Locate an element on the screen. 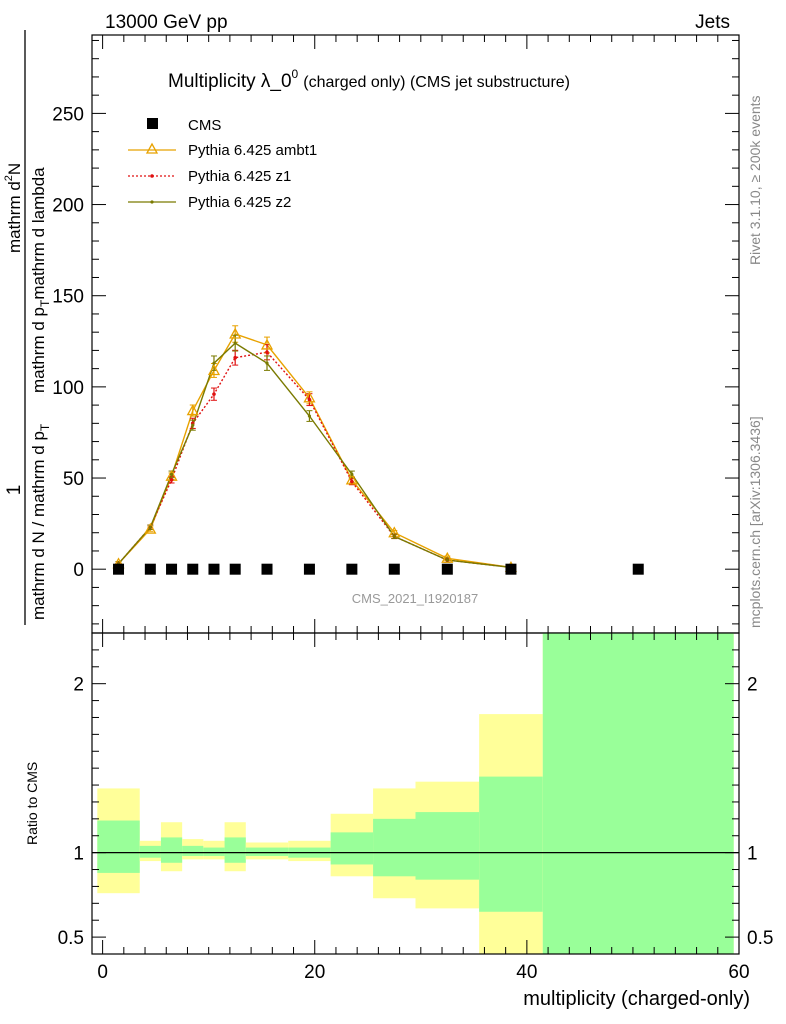 The image size is (786, 1024). legend-marker-ambt1 is located at coordinates (152, 148).